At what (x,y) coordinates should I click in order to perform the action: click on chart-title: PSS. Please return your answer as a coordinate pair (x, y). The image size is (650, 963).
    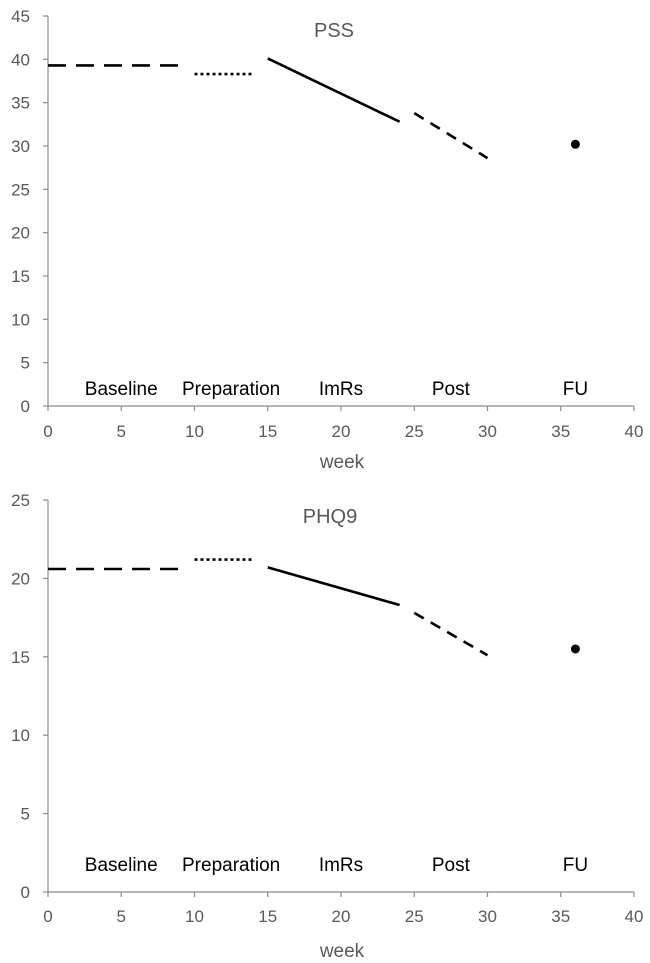
    Looking at the image, I should click on (334, 31).